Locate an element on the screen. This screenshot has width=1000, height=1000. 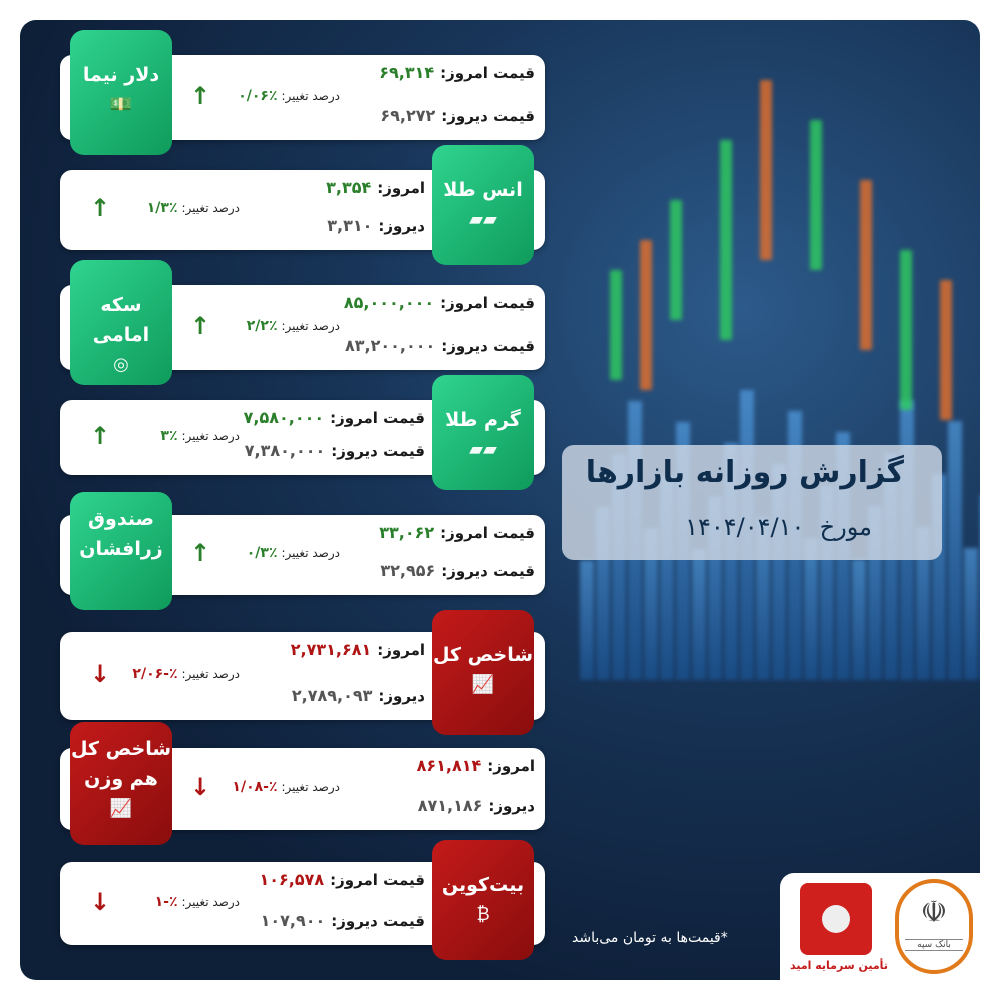
today-label: امروز: is located at coordinates (511, 766).